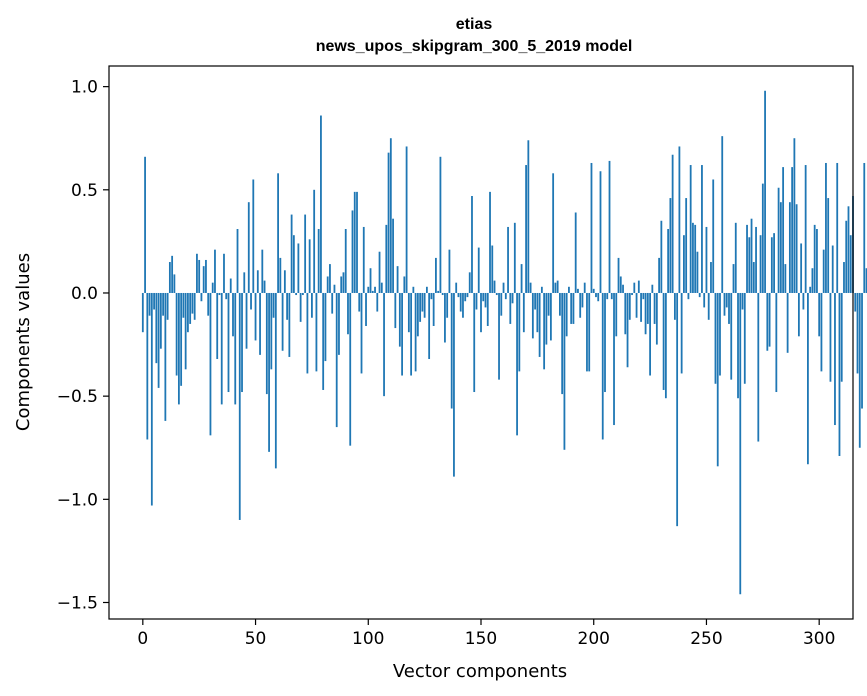 The image size is (867, 696). I want to click on x-tick-label: 0, so click(142, 639).